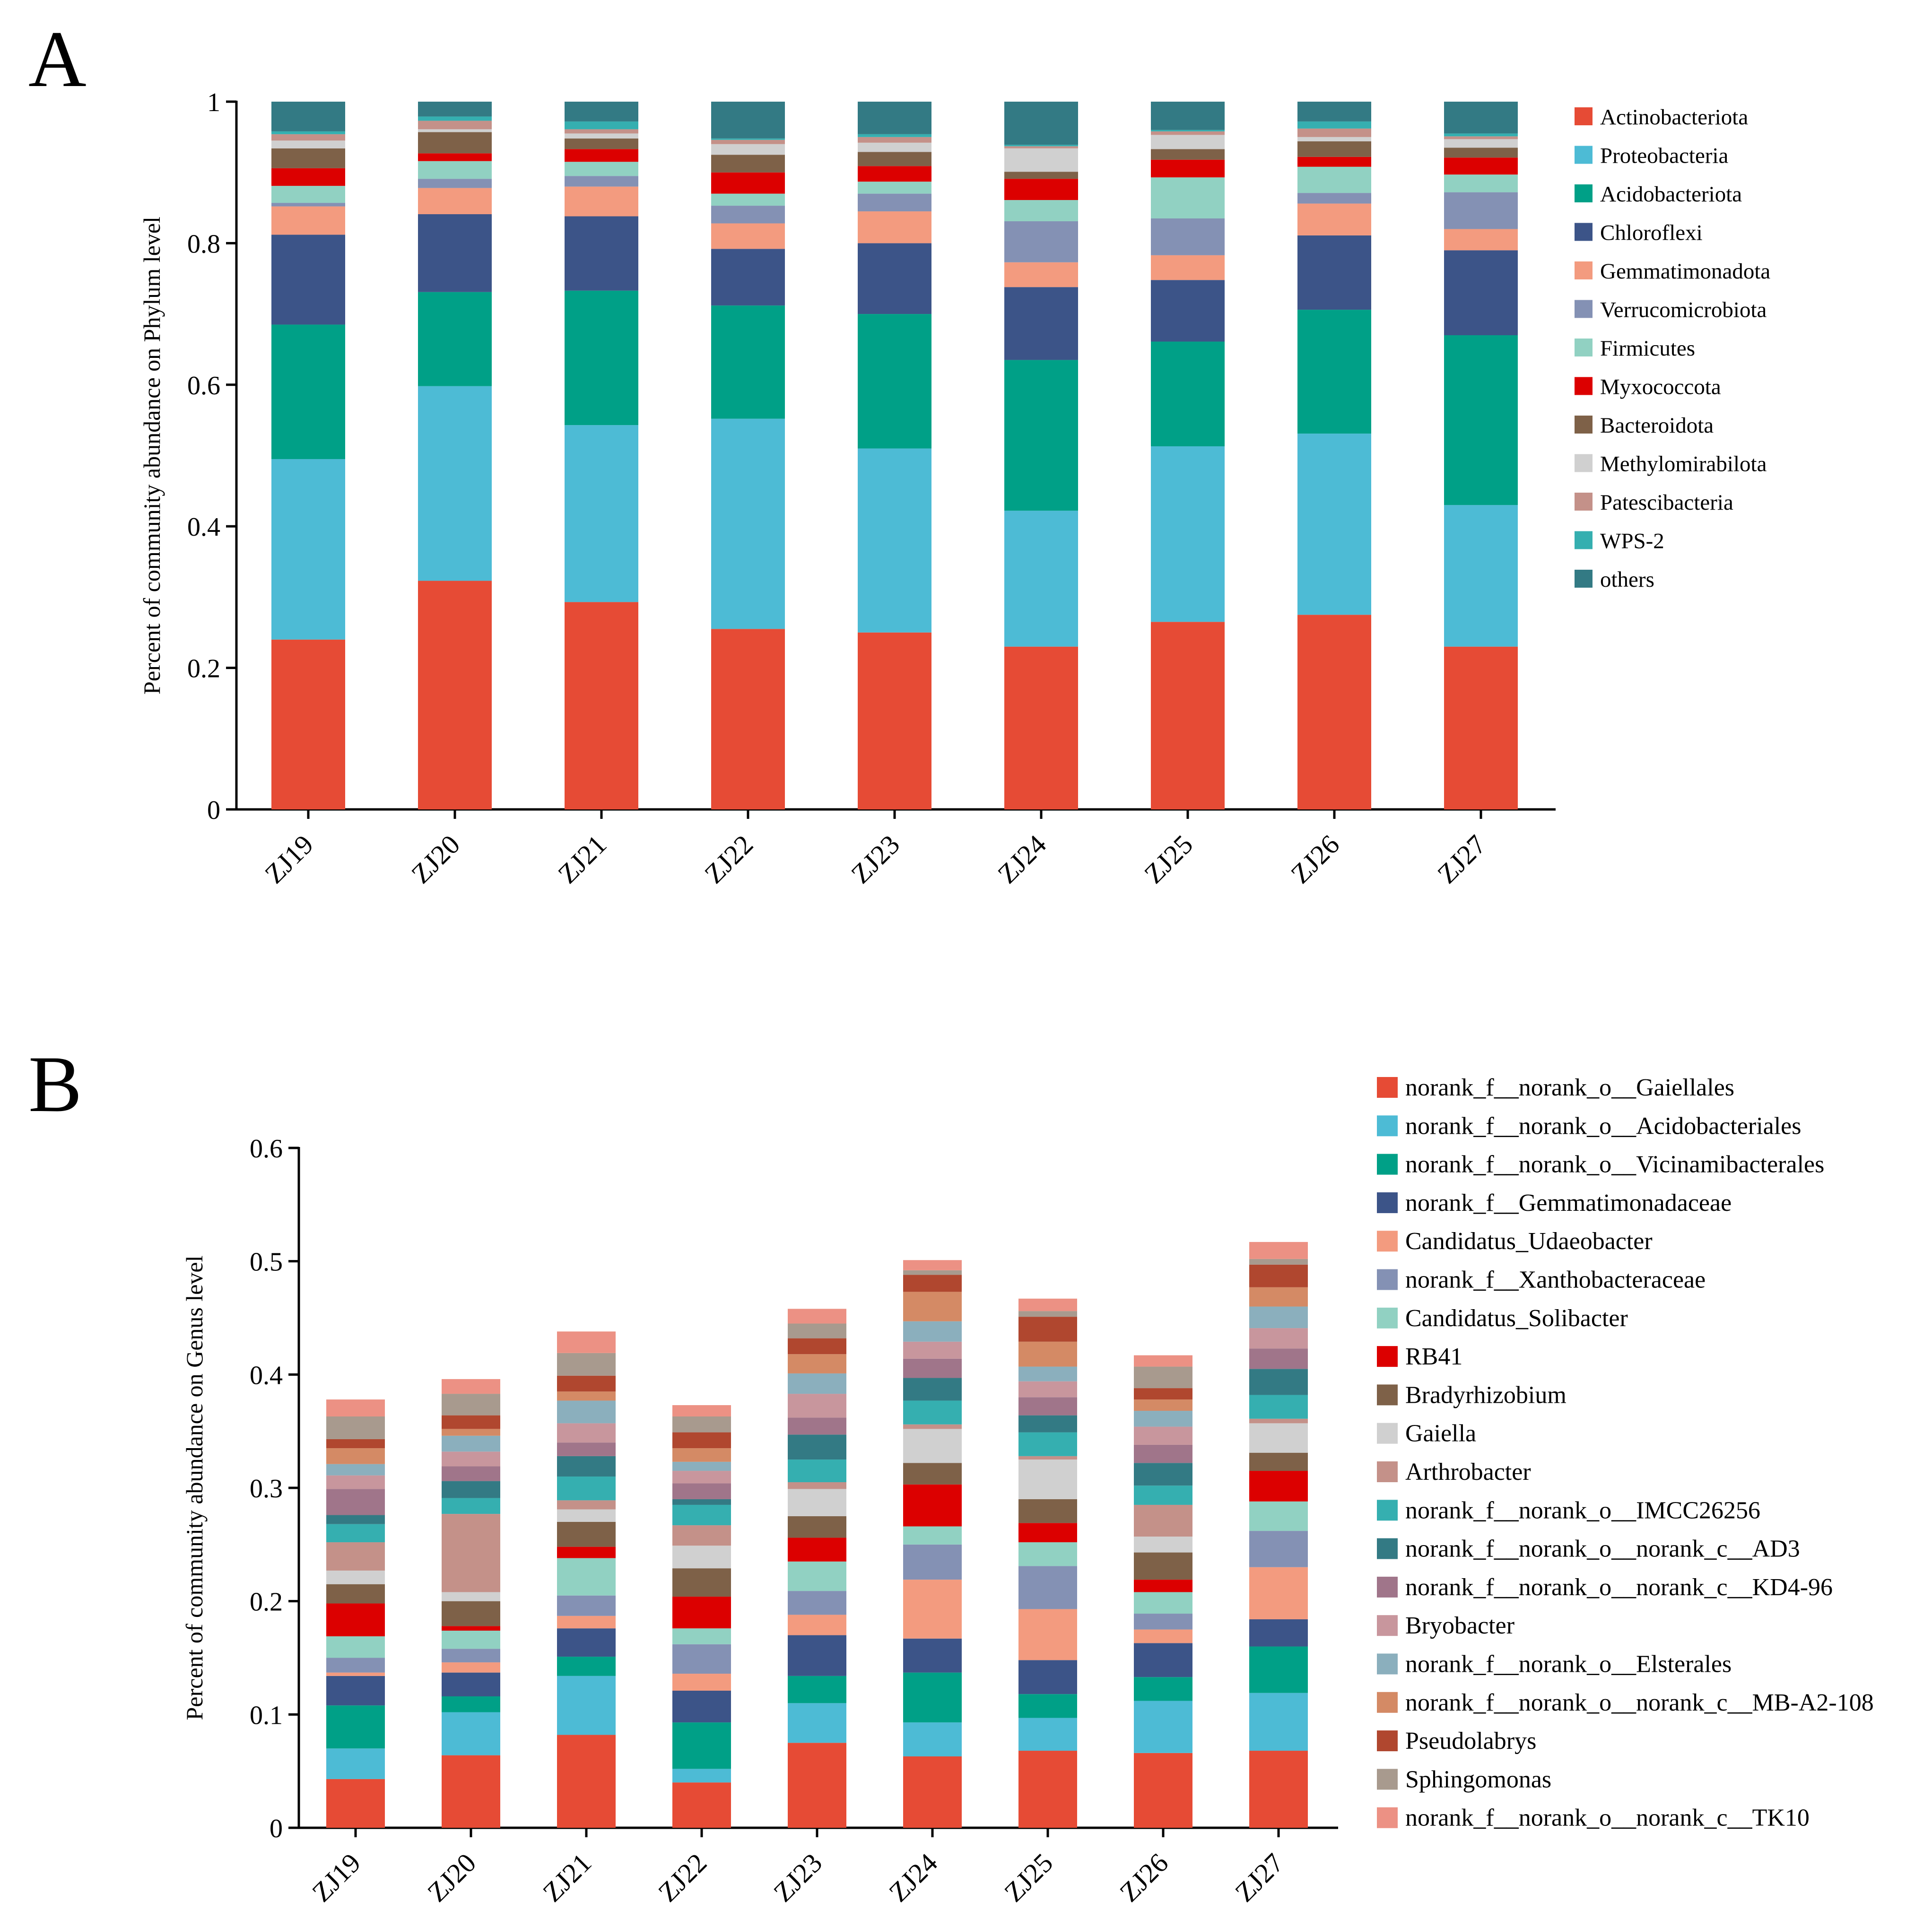 The width and height of the screenshot is (1932, 1911). I want to click on legend-label: Proteobacteria, so click(1664, 156).